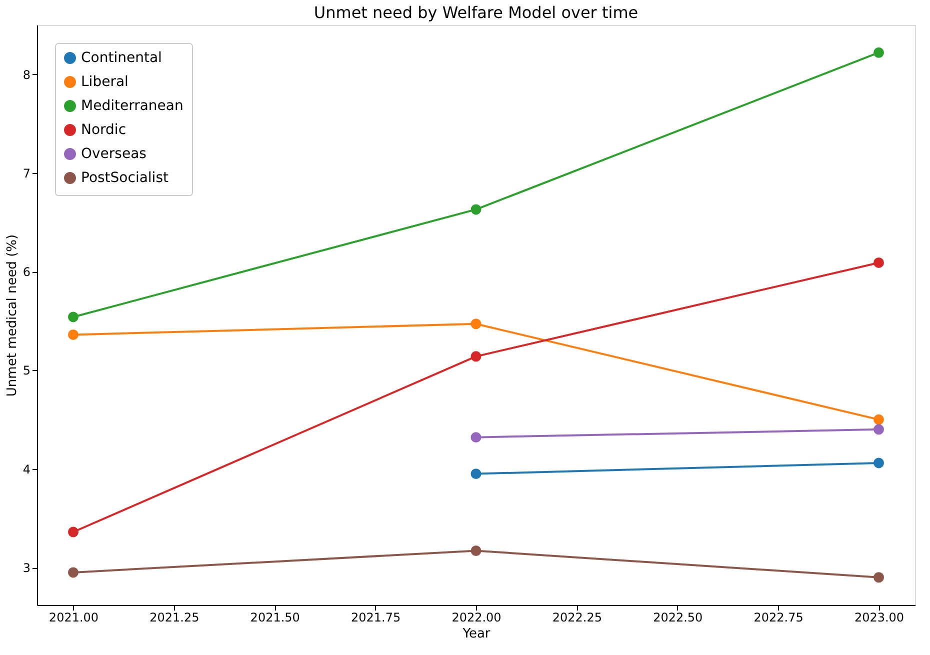 This screenshot has height=655, width=930. Describe the element at coordinates (476, 634) in the screenshot. I see `x-axis-title: Year` at that location.